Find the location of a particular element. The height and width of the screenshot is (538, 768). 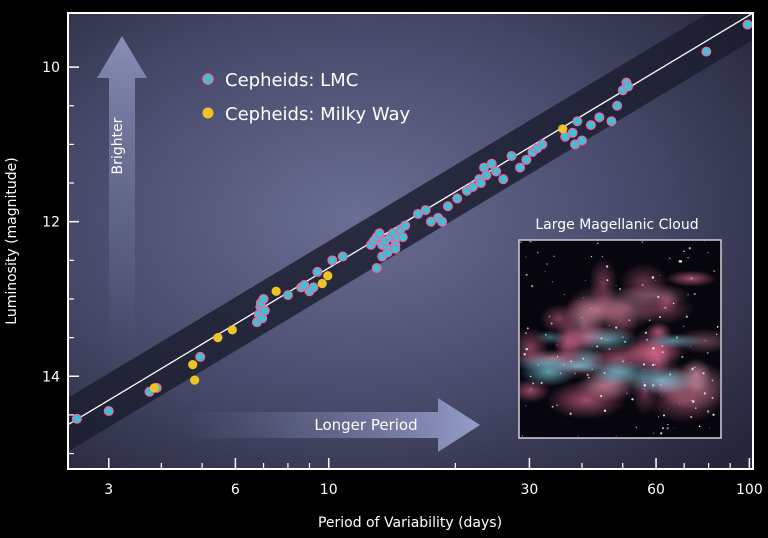

x-tick-label: 3 is located at coordinates (108, 490).